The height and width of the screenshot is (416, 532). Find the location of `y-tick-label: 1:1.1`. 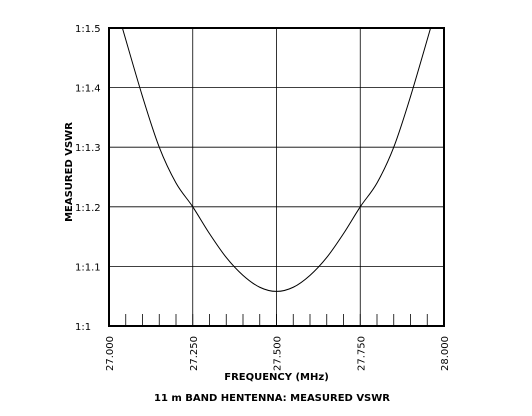

y-tick-label: 1:1.1 is located at coordinates (88, 267).